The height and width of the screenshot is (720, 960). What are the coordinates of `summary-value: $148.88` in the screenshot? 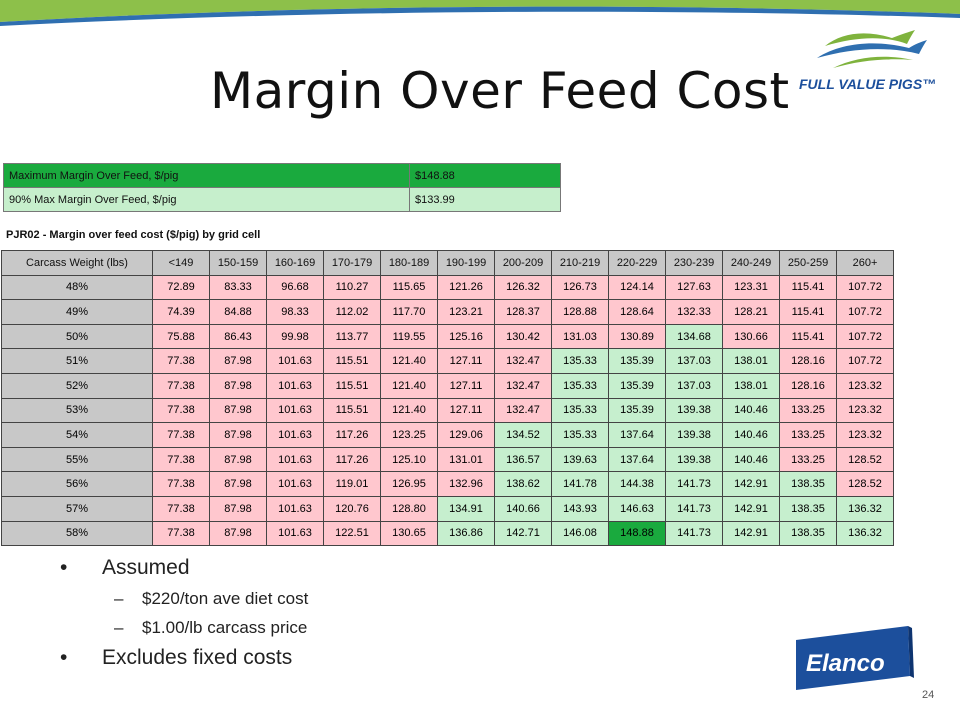 It's located at (485, 175).